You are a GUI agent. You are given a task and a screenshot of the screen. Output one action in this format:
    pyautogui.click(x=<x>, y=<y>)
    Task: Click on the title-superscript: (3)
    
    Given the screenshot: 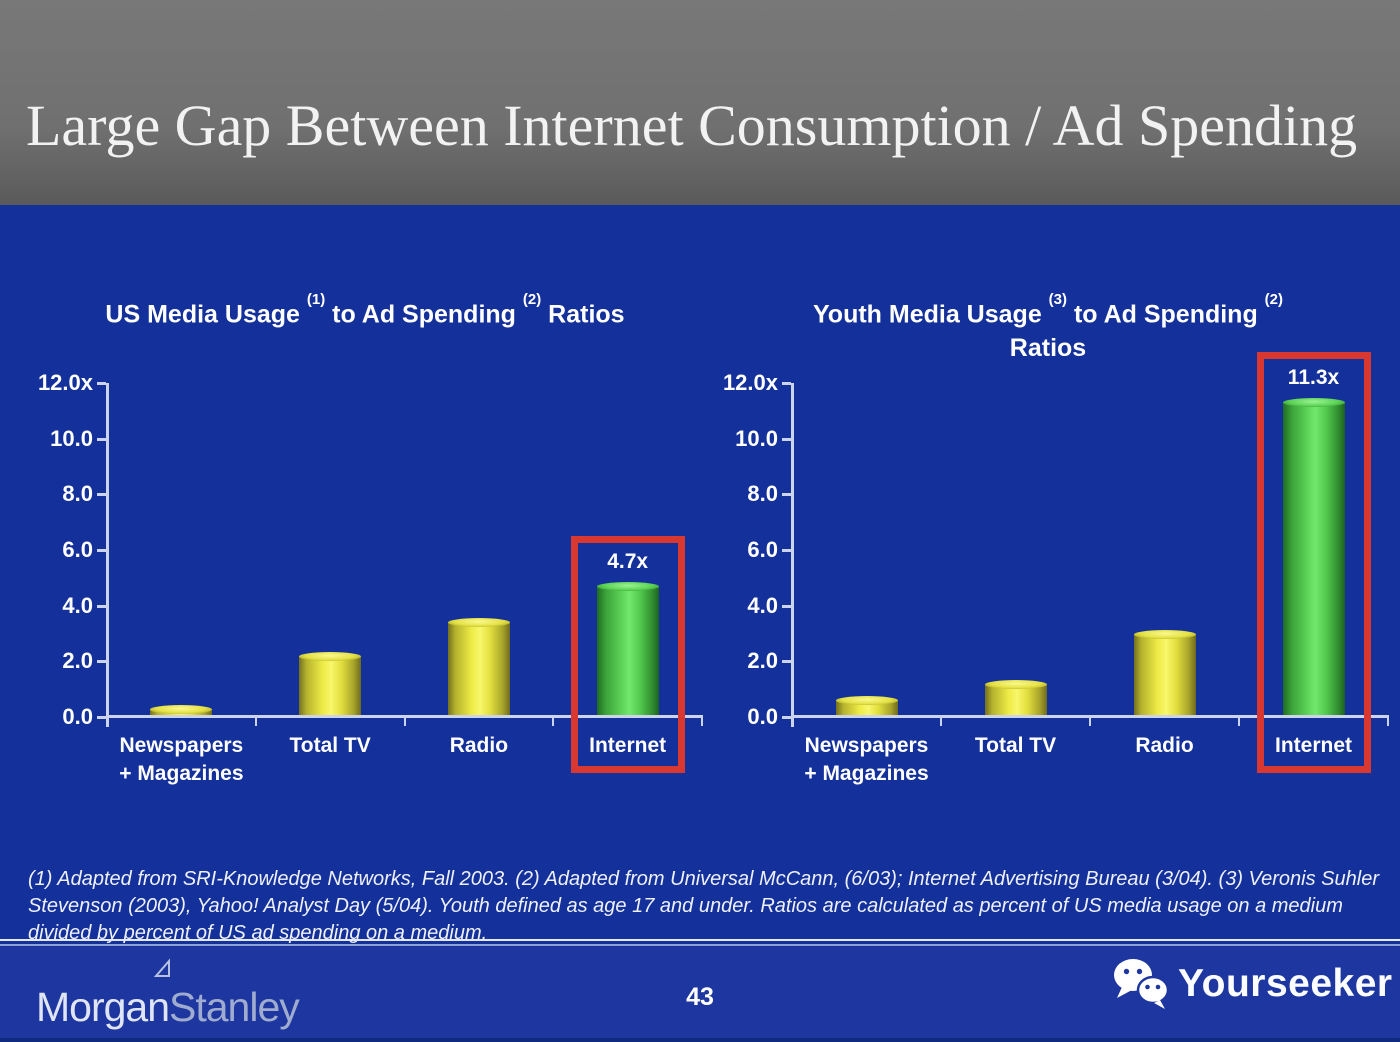 What is the action you would take?
    pyautogui.click(x=1058, y=299)
    